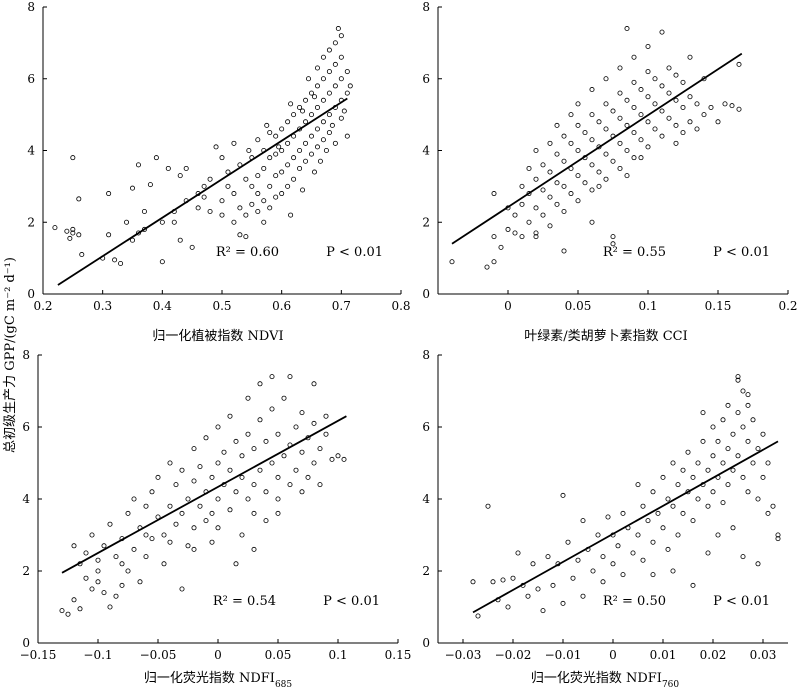 This screenshot has height=689, width=800. What do you see at coordinates (718, 306) in the screenshot?
I see `x-tick-label-cci: 0.15` at bounding box center [718, 306].